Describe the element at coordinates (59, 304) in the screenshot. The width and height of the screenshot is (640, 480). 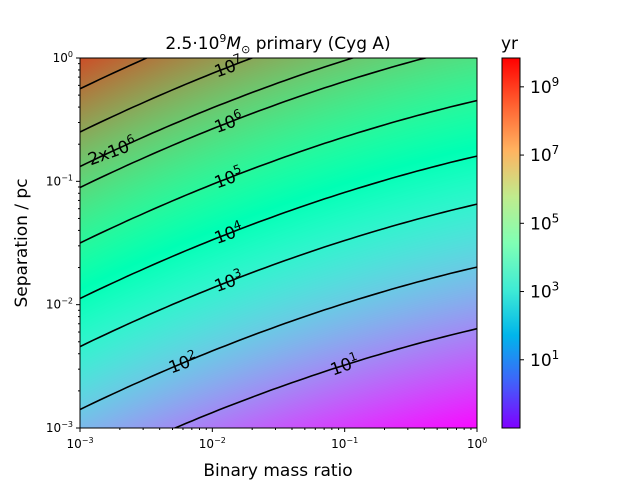
I see `y-tick-label: 10⁻²` at that location.